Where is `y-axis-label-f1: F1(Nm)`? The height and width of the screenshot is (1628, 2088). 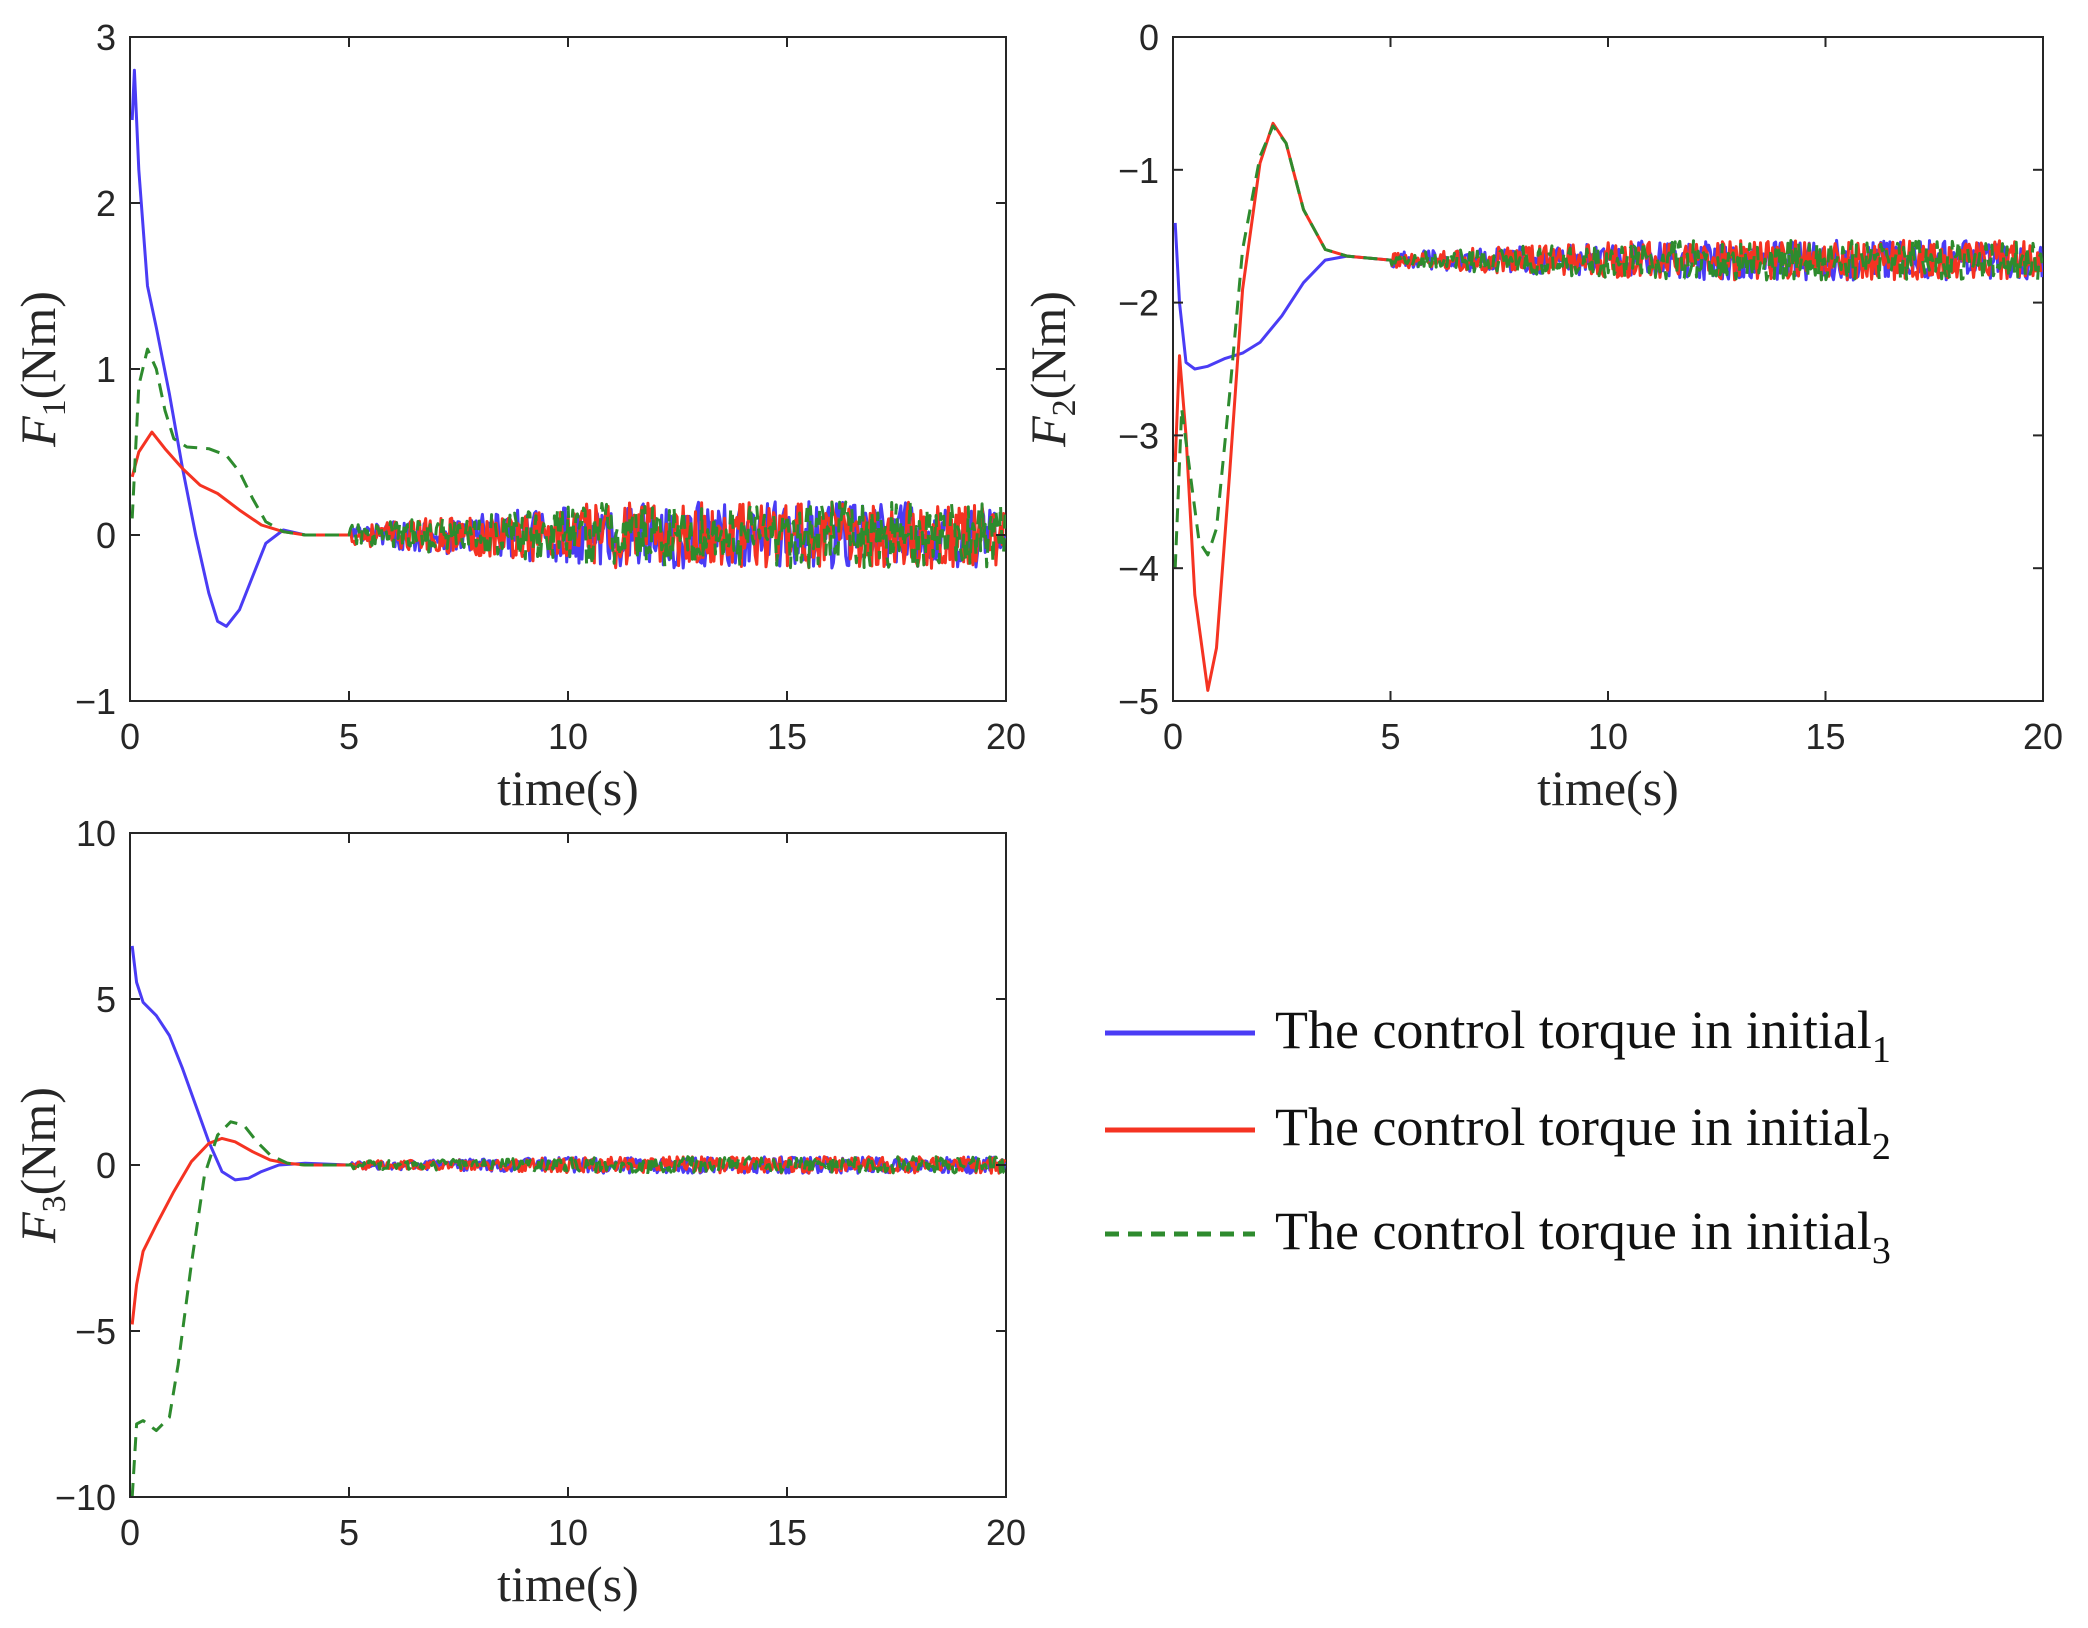 y-axis-label-f1: F1(Nm) is located at coordinates (41, 369).